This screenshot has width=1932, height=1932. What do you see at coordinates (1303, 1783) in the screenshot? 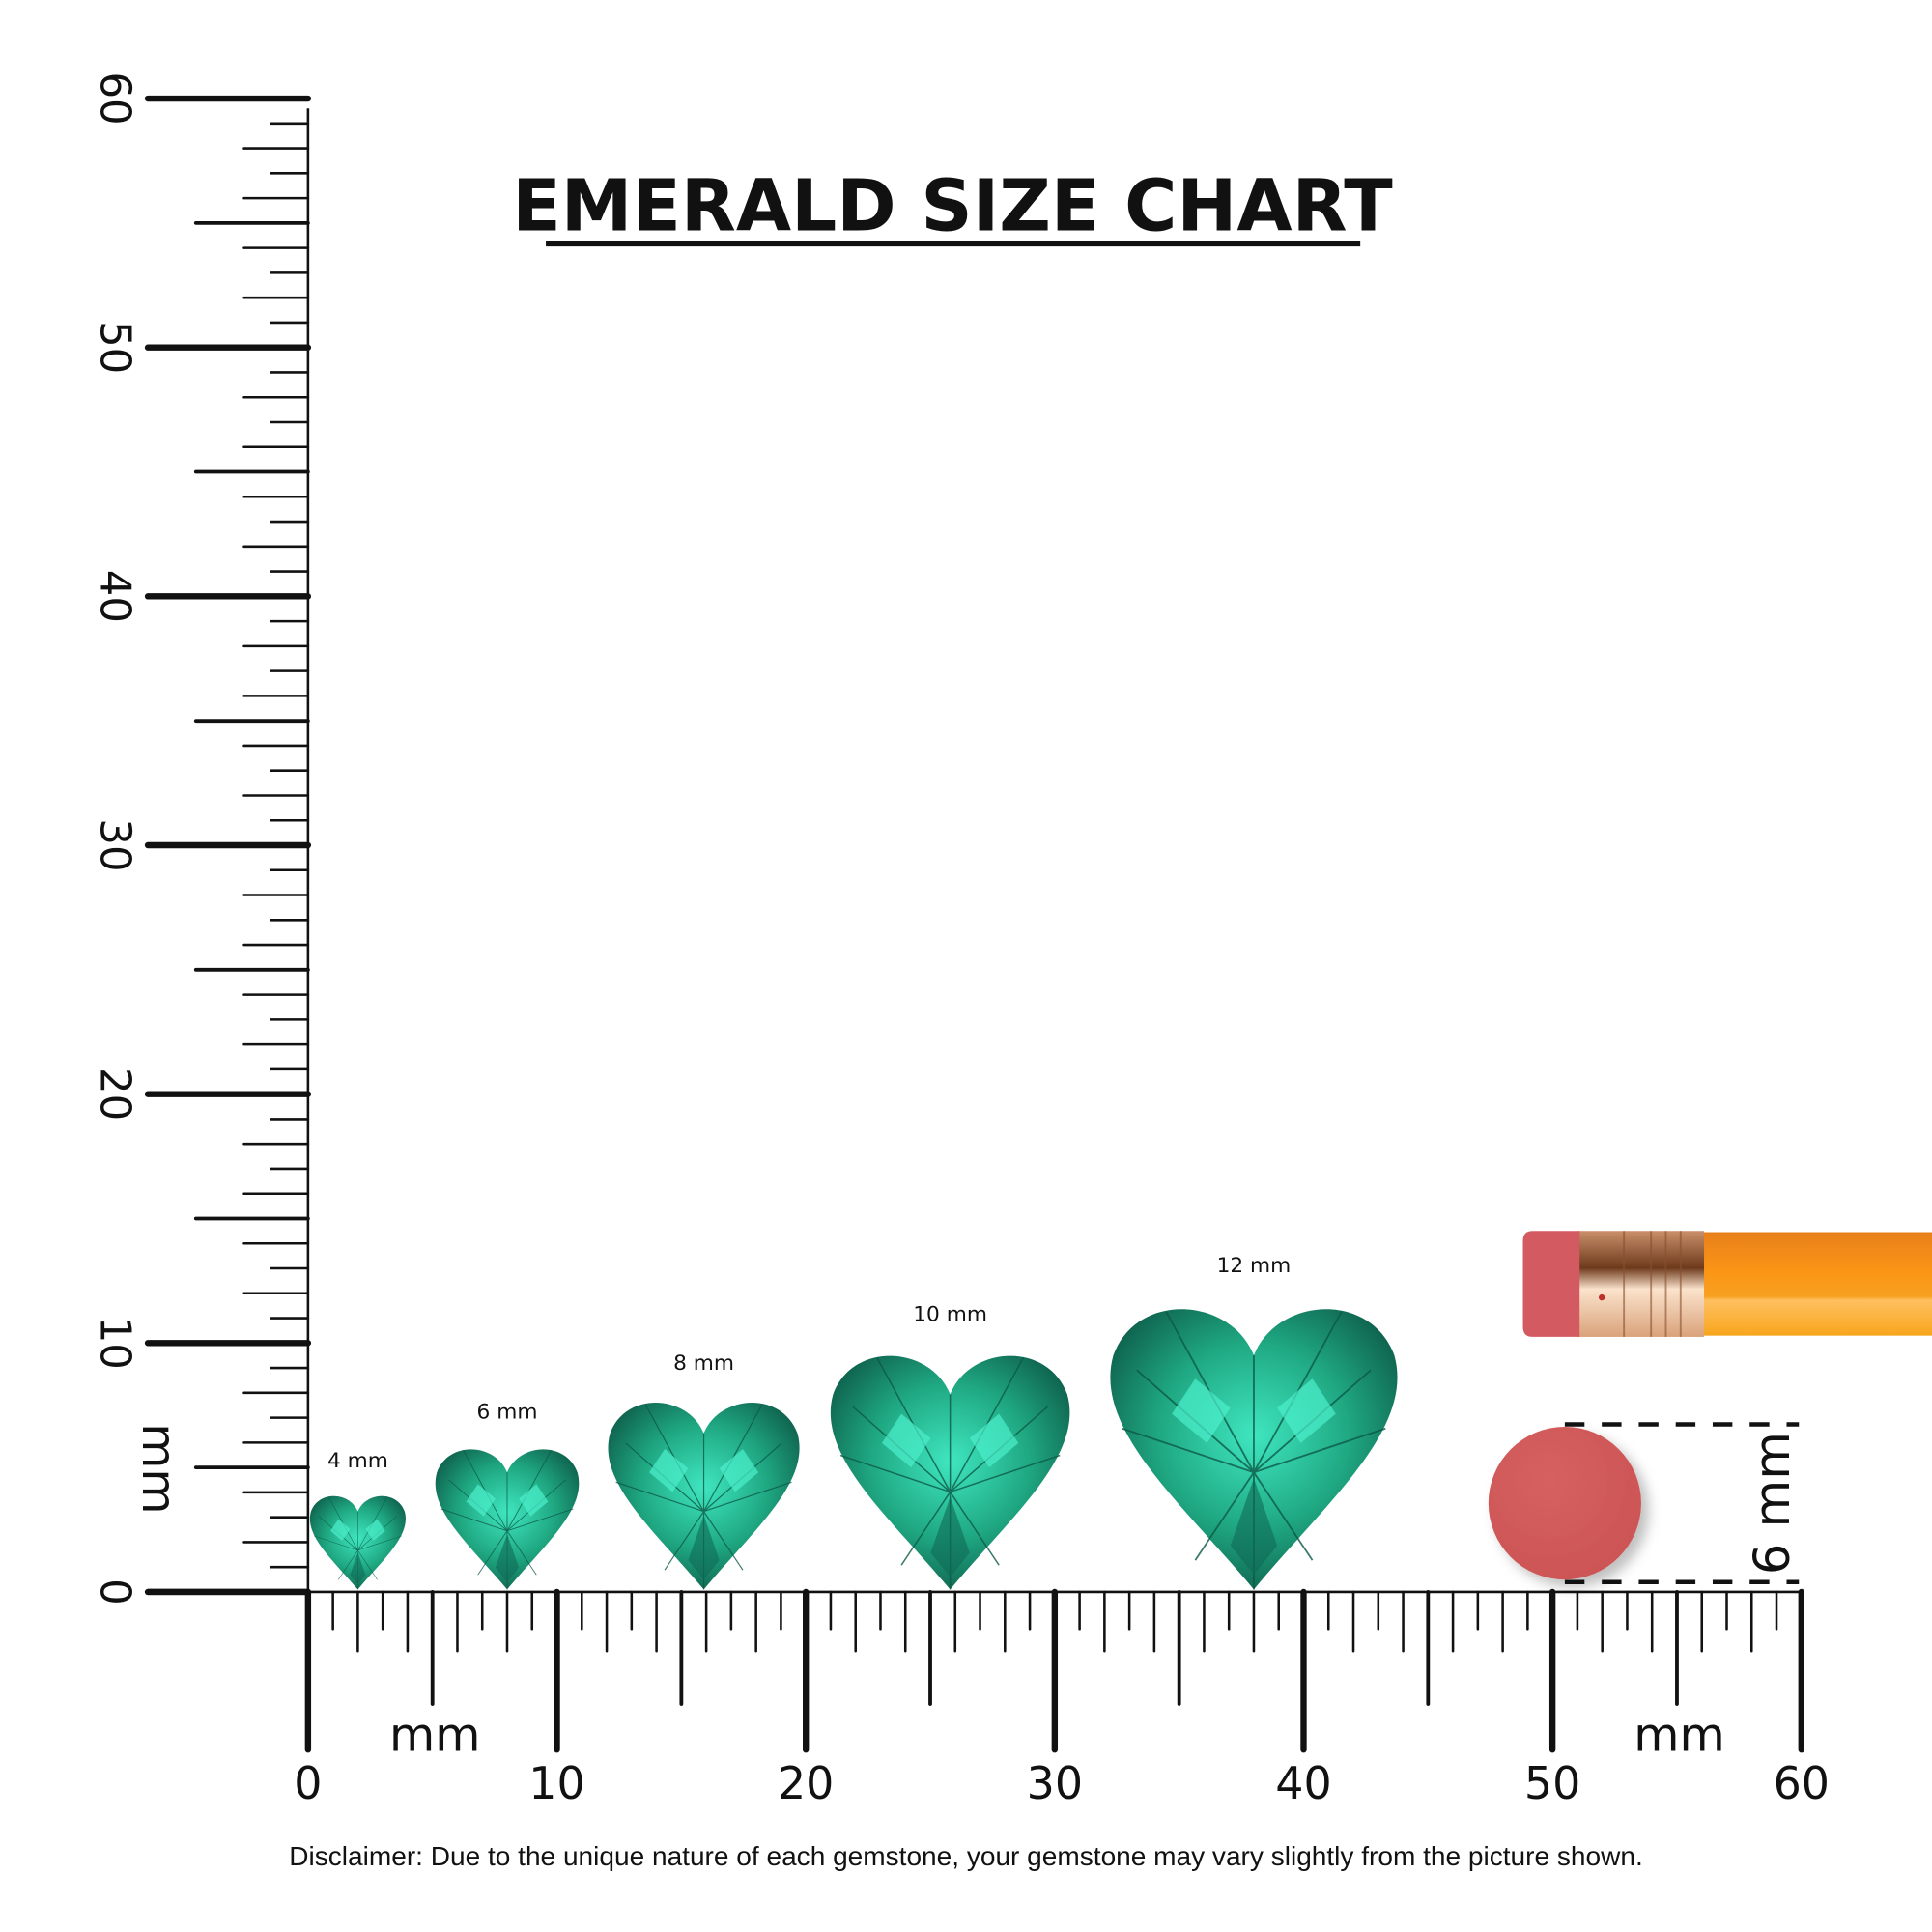
I see `x-tick-label: 40` at bounding box center [1303, 1783].